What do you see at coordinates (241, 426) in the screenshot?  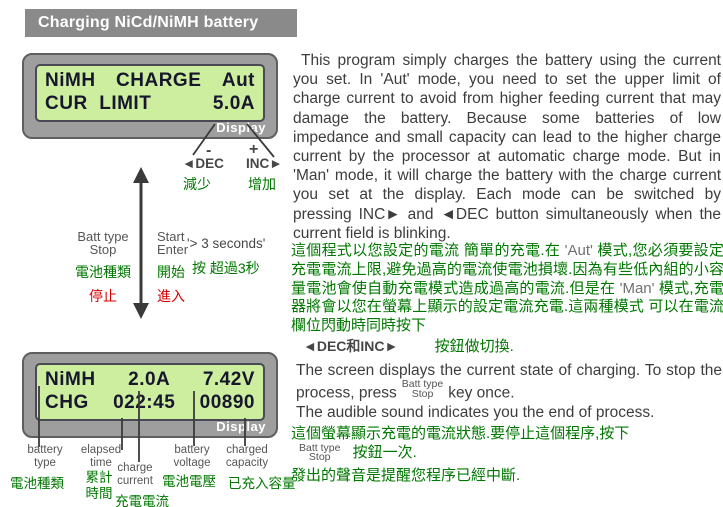 I see `display-tag-2: Display` at bounding box center [241, 426].